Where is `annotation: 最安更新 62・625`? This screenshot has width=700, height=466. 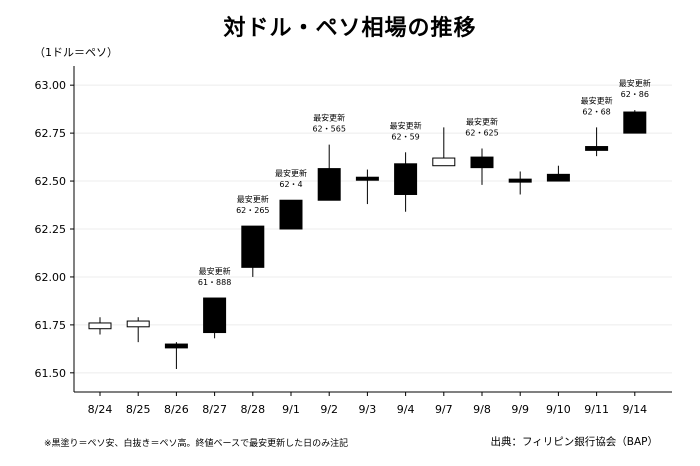
annotation: 最安更新 62・625 is located at coordinates (481, 126).